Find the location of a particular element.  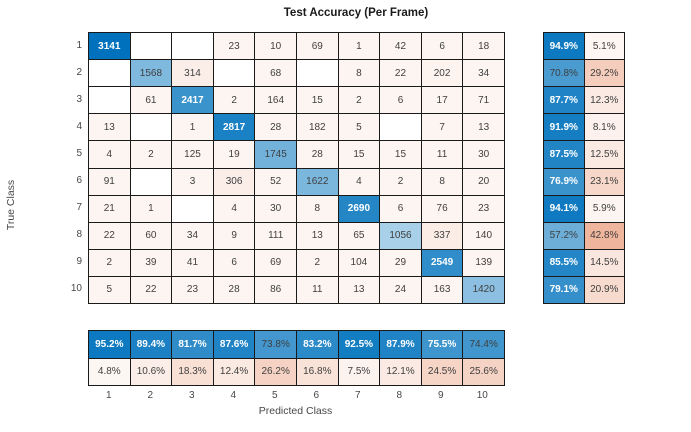

matrix-cell: 42 is located at coordinates (400, 46).